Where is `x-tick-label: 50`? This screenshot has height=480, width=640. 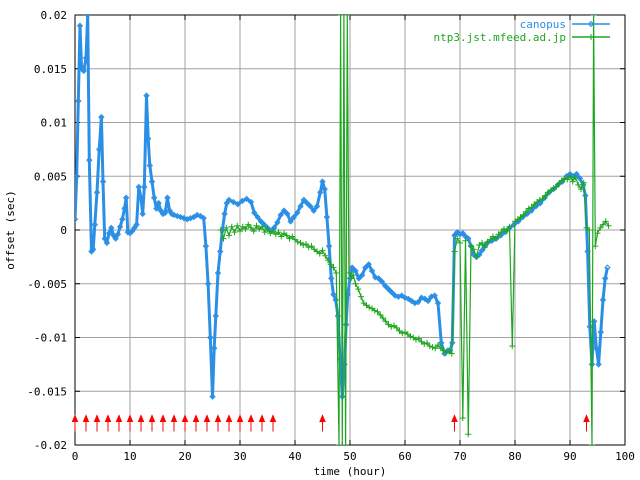
x-tick-label: 50 is located at coordinates (349, 456).